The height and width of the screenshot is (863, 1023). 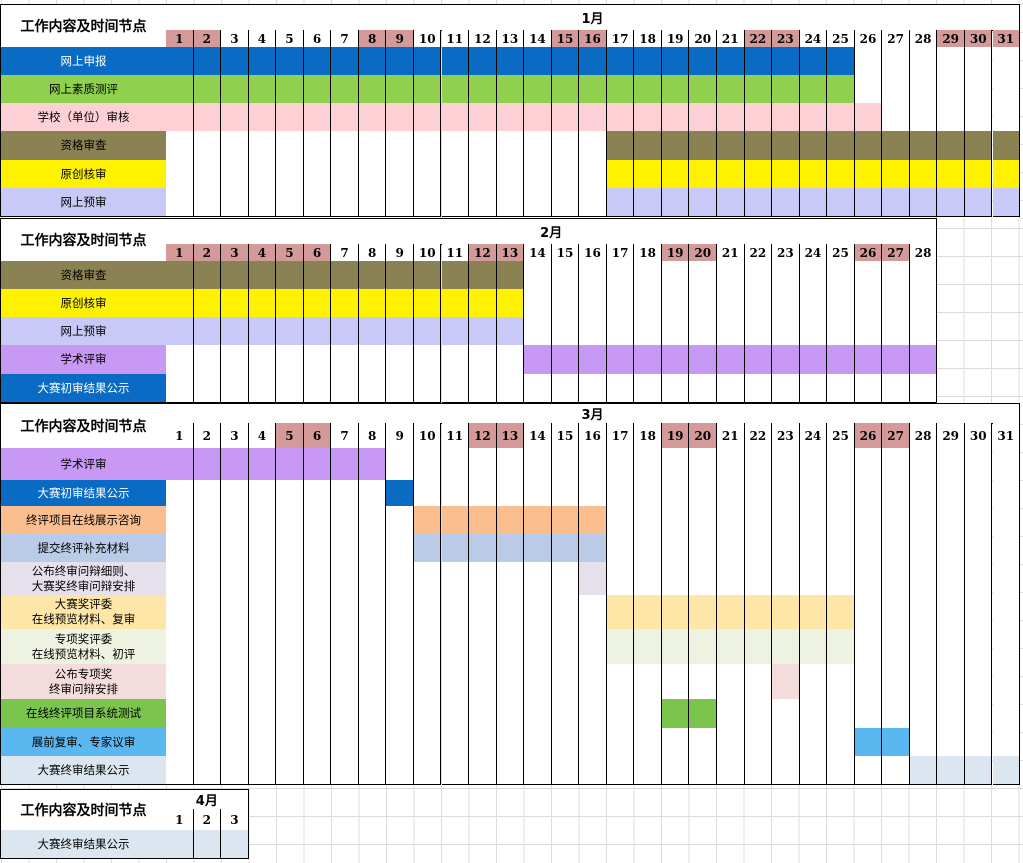 I want to click on task-label: 专项奖评委 在线预览材料、初评, so click(x=83, y=647).